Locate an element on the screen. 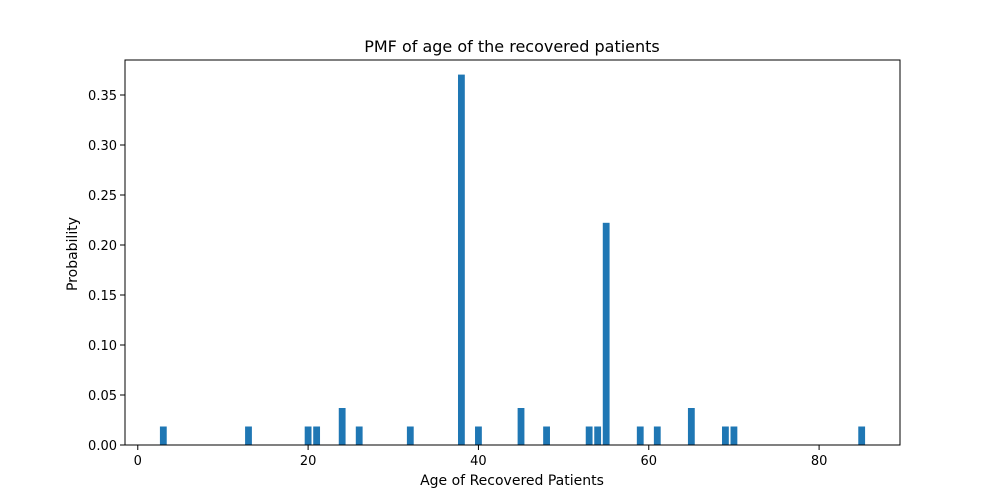 Image resolution: width=1000 pixels, height=500 pixels. y-tick-label: 0.20 is located at coordinates (102, 246).